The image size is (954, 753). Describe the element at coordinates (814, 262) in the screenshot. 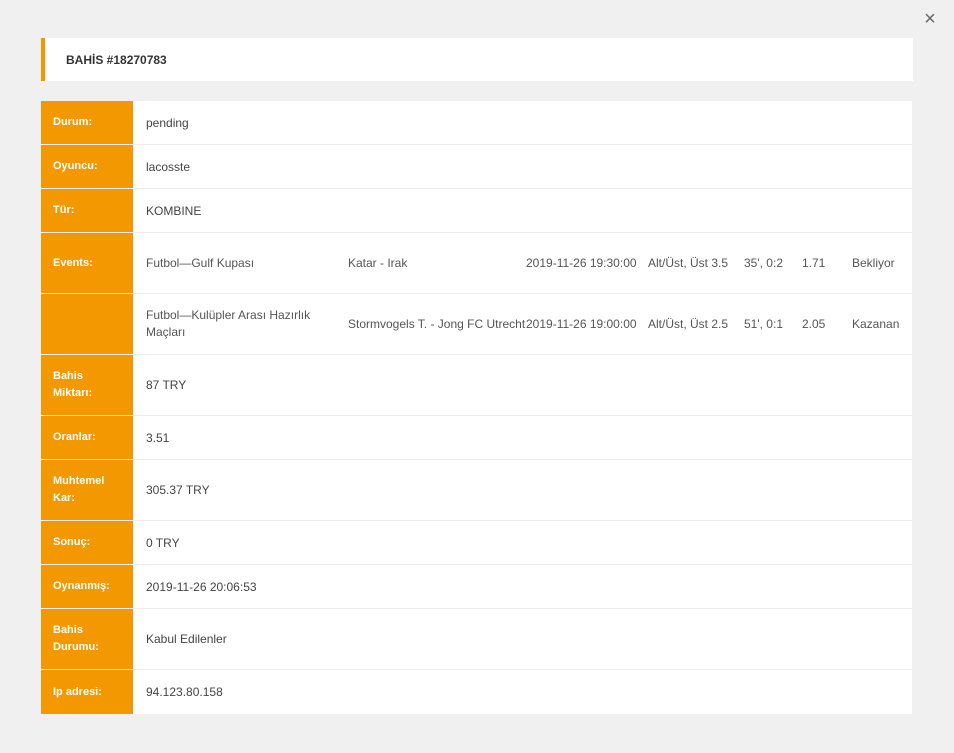

I see `event-odds: 1.71` at that location.